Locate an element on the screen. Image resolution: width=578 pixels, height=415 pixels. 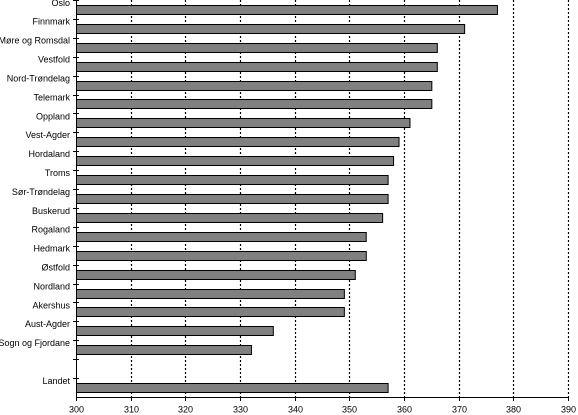
category-label: Sør-Trøndelag is located at coordinates (41, 192).